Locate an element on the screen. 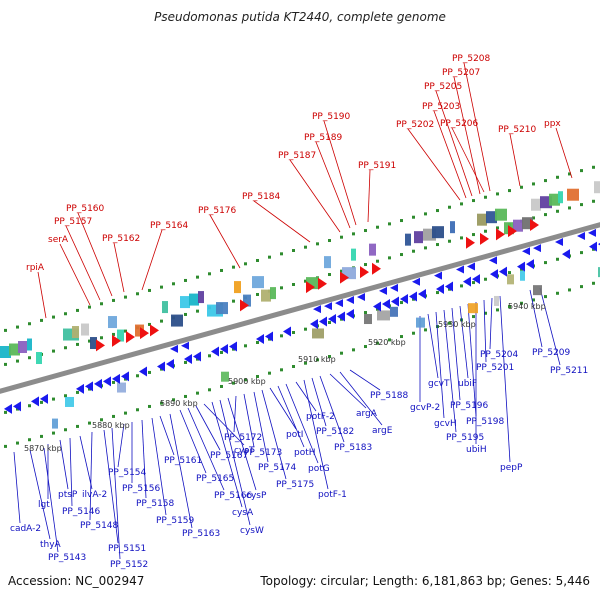  bottom-gene-label: PP_5198 is located at coordinates (485, 422).